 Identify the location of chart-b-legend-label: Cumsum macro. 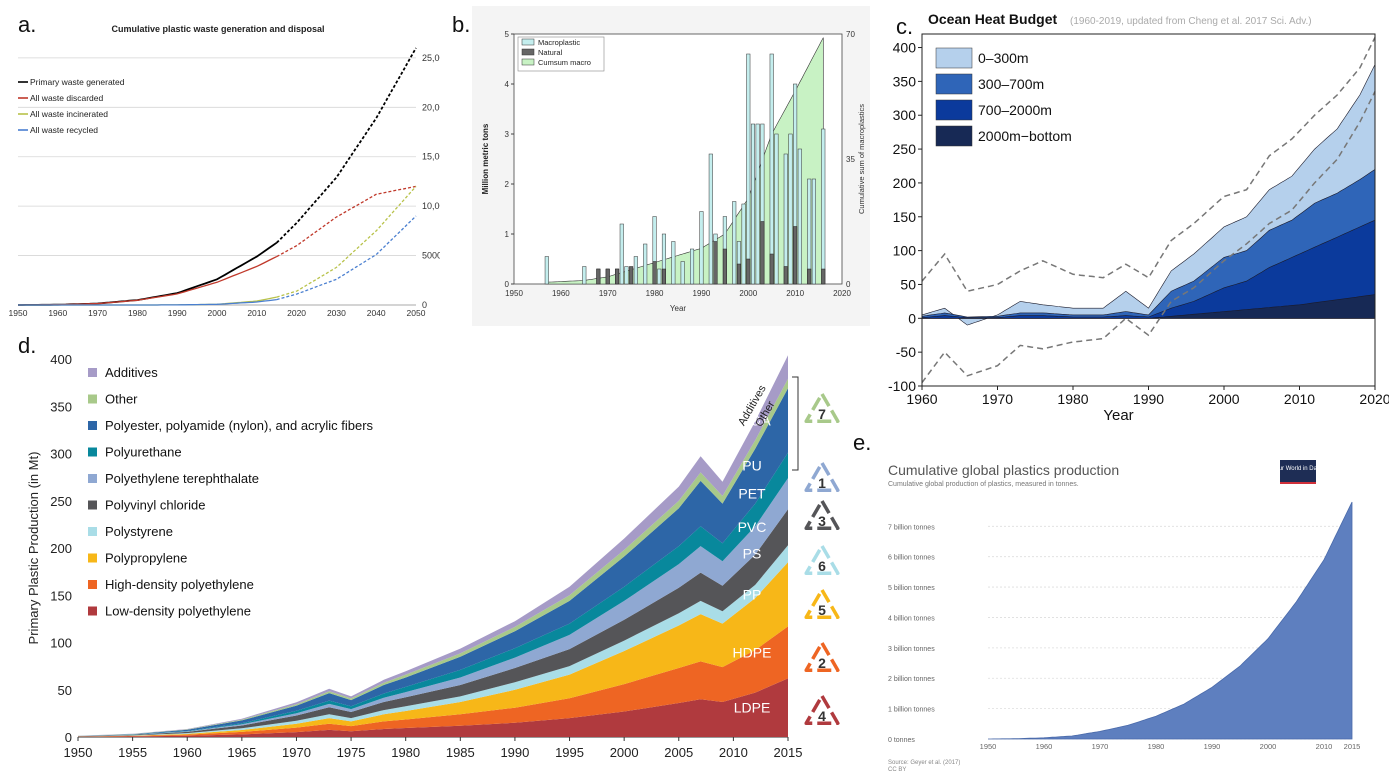
(564, 62).